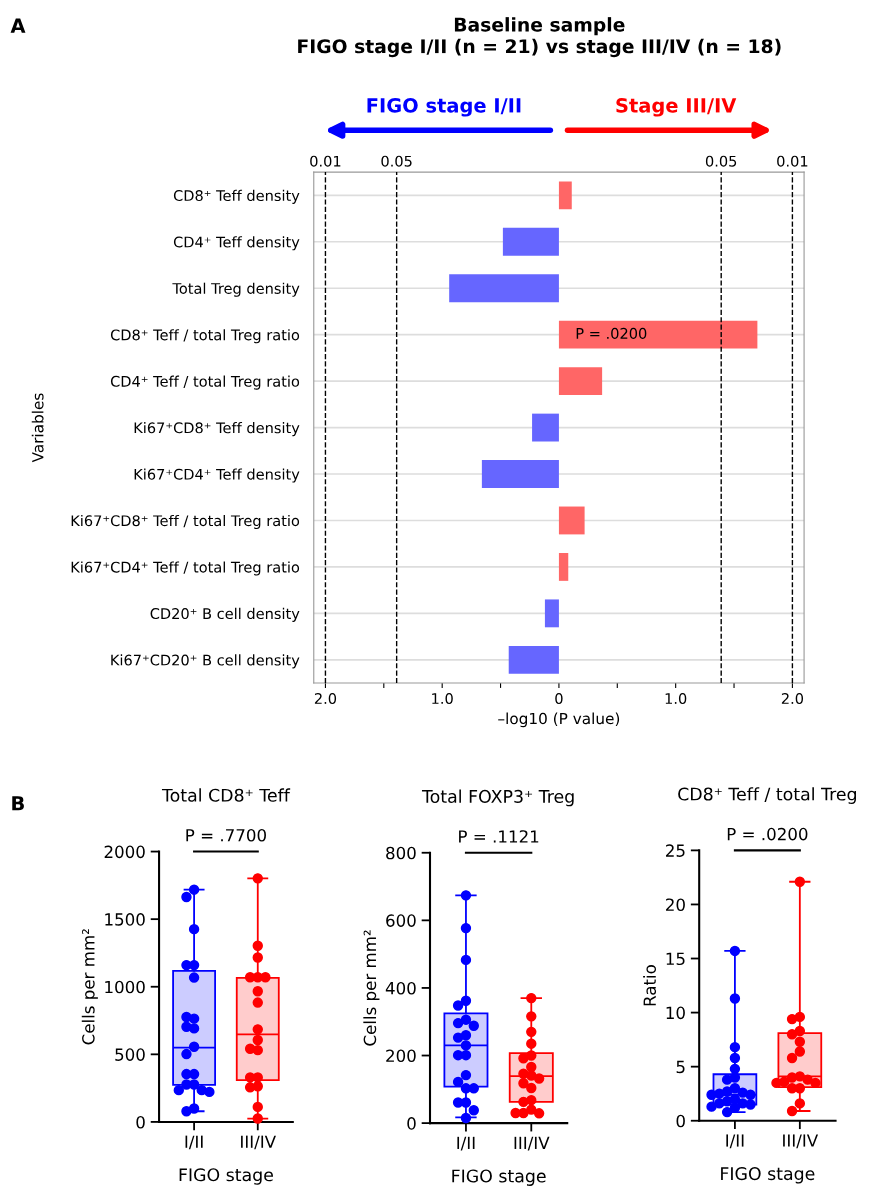 This screenshot has width=874, height=1191. What do you see at coordinates (497, 798) in the screenshot?
I see `chart-title: Total FOXP3⁺ Treg` at bounding box center [497, 798].